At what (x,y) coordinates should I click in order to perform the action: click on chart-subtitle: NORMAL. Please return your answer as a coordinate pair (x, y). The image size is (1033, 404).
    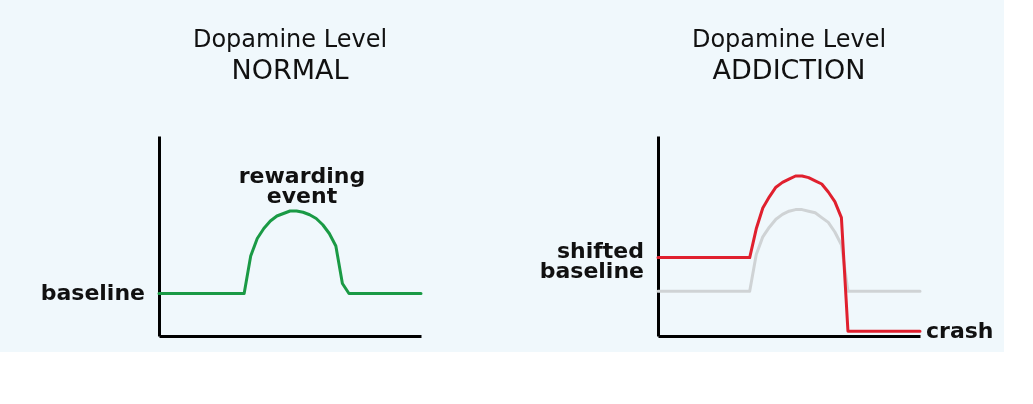
    Looking at the image, I should click on (290, 69).